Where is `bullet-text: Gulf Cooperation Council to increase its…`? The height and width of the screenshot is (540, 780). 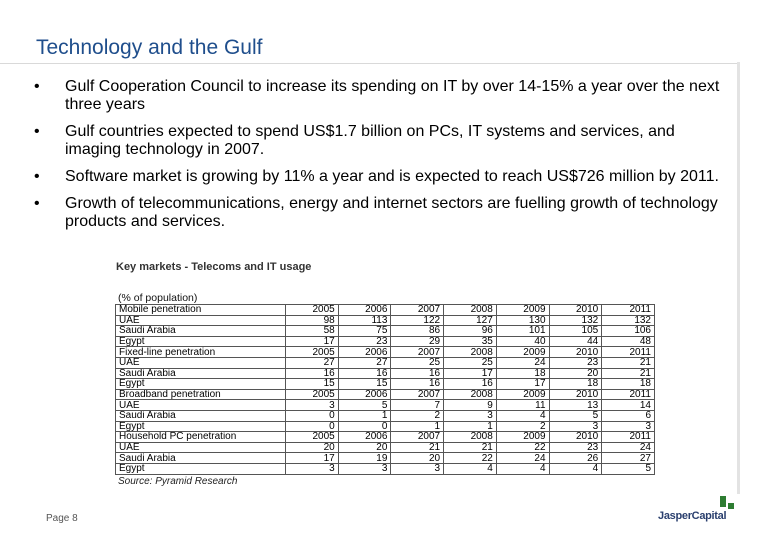
bullet-text: Gulf Cooperation Council to increase its… is located at coordinates (392, 95).